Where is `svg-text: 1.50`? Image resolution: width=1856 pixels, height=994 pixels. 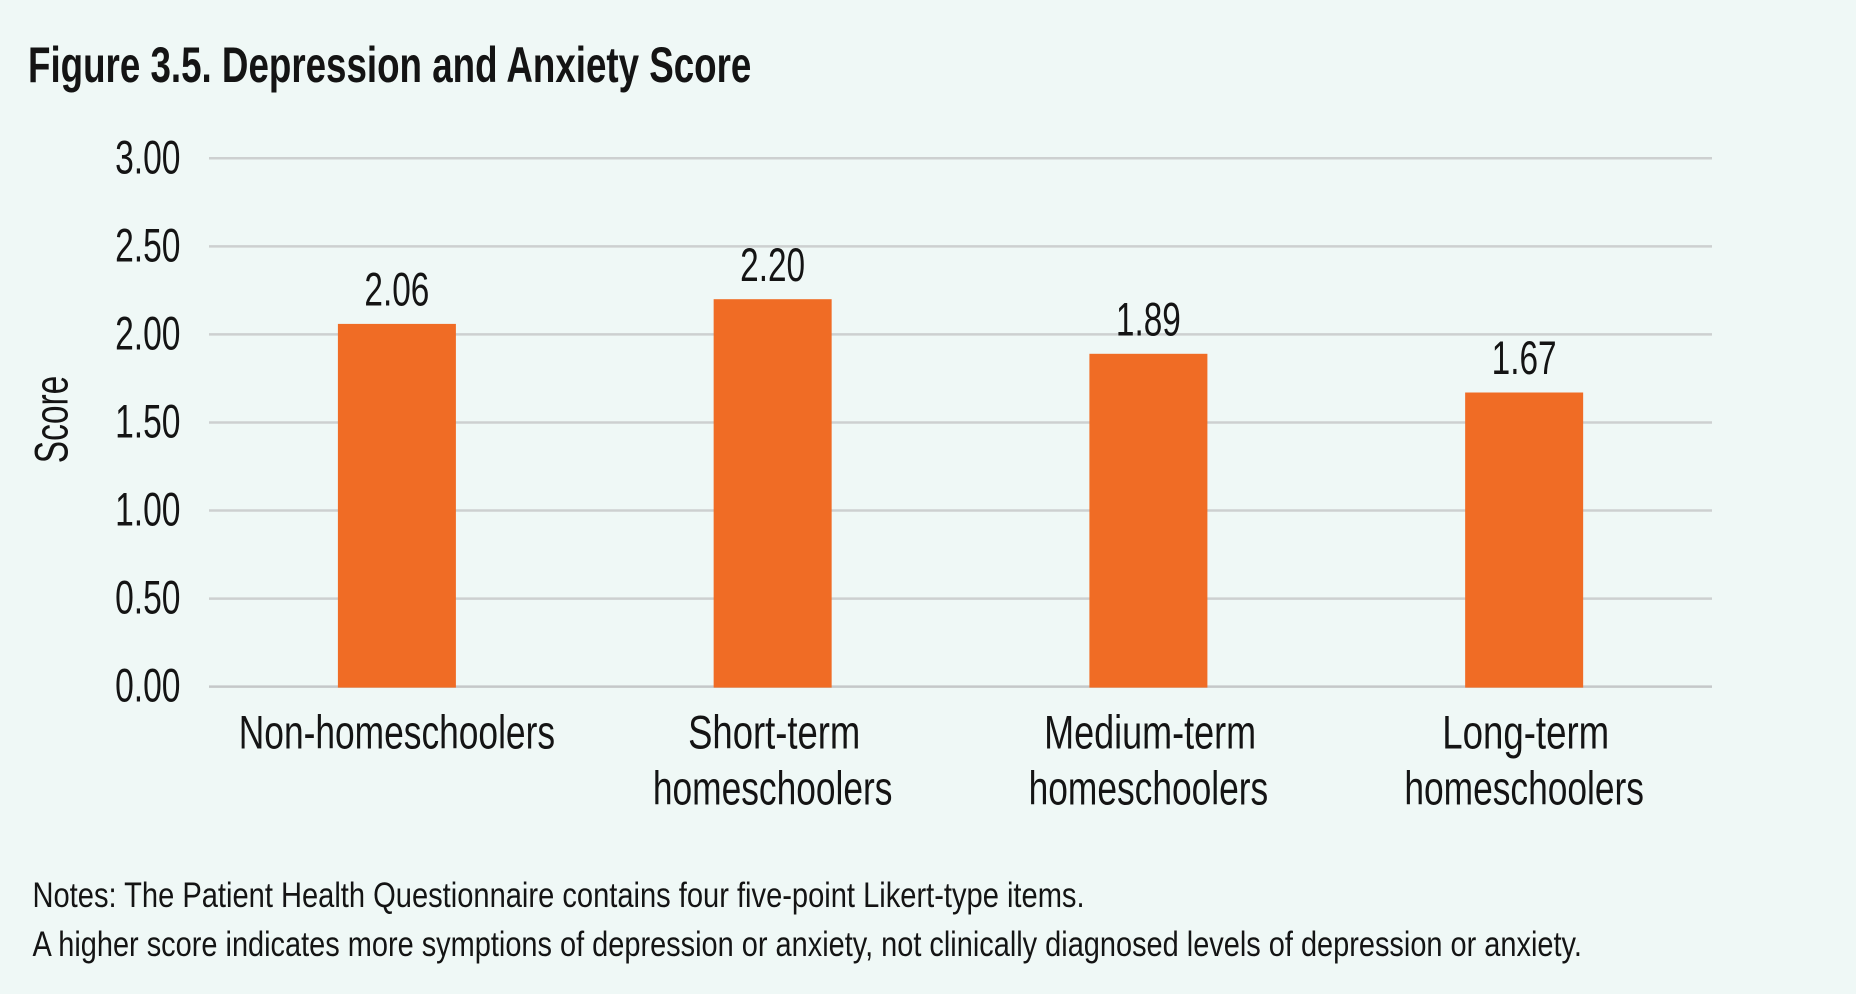
svg-text: 1.50 is located at coordinates (147, 421).